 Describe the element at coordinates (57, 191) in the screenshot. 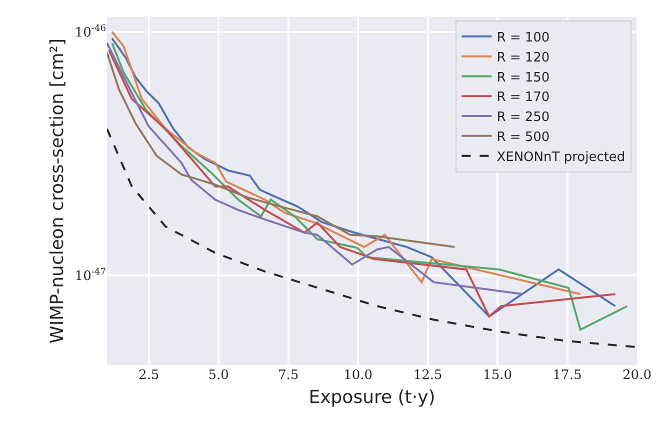

I see `y-axis-title: WIMP-nucleon cross-section [cm²]` at that location.